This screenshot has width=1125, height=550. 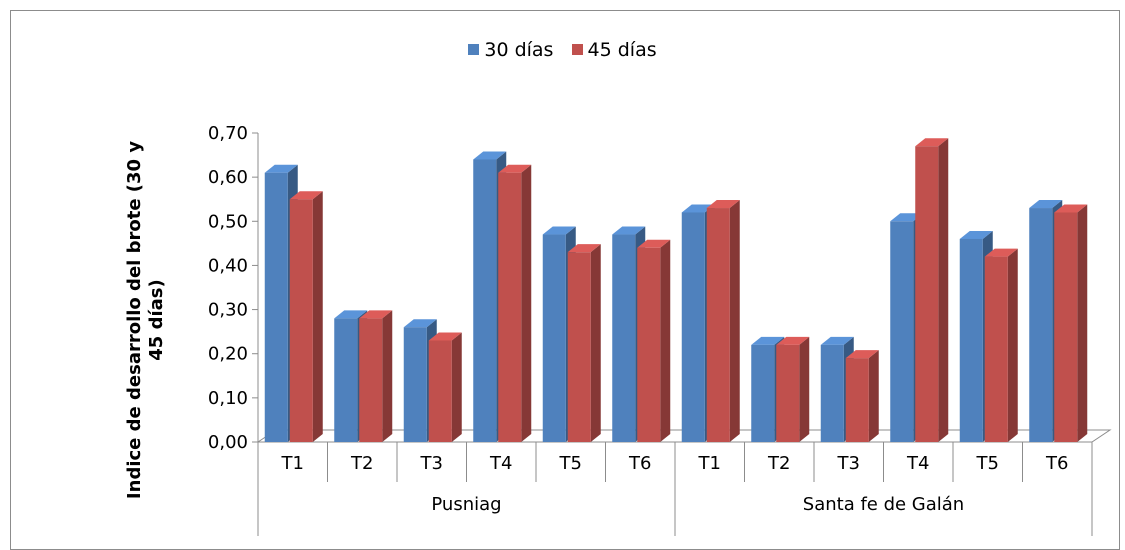 What do you see at coordinates (466, 504) in the screenshot?
I see `group-label: Pusniag` at bounding box center [466, 504].